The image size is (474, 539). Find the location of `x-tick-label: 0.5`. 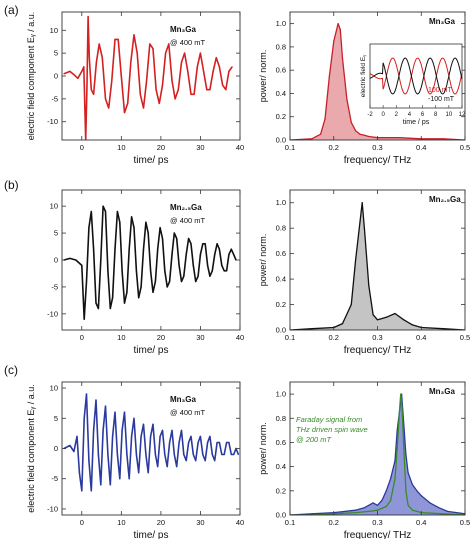

x-tick-label: 0.5 is located at coordinates (465, 147).